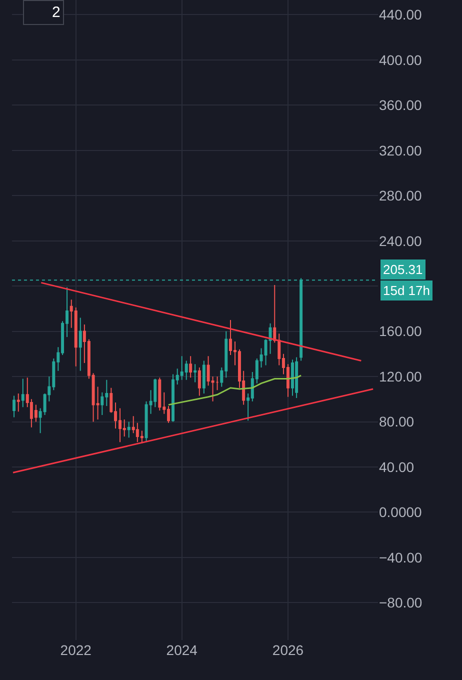 This screenshot has height=680, width=462. What do you see at coordinates (400, 14) in the screenshot?
I see `y-tick-label: 440.00` at bounding box center [400, 14].